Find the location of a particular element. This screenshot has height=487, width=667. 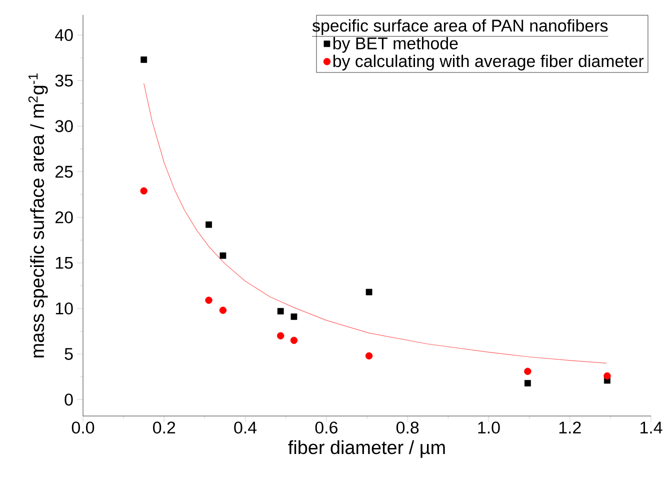

y-tick-label: 0 is located at coordinates (68, 400).